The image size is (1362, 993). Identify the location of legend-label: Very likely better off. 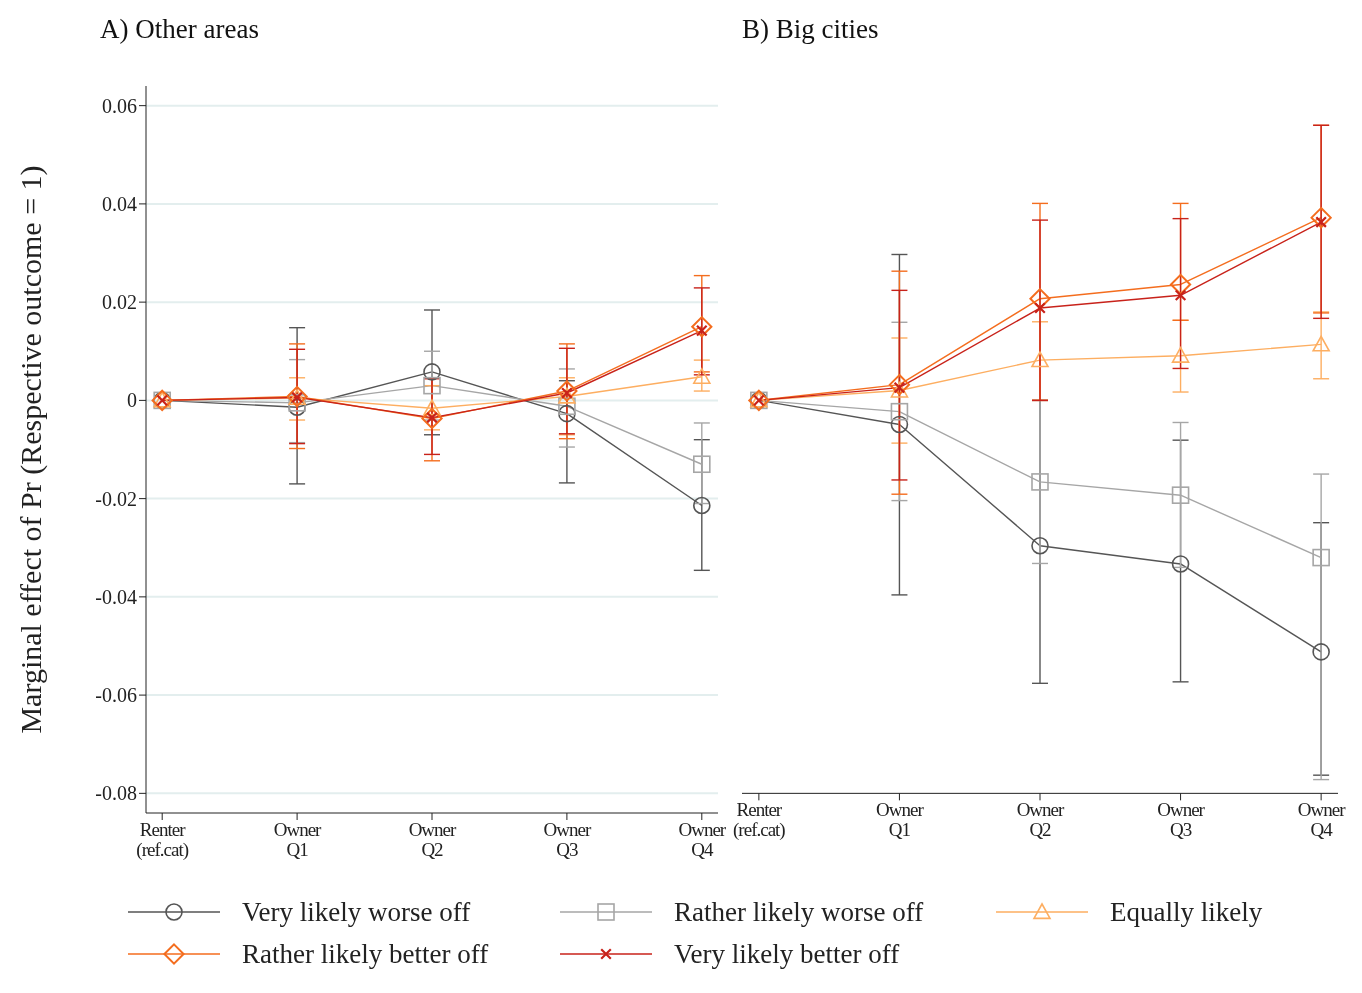
(787, 954).